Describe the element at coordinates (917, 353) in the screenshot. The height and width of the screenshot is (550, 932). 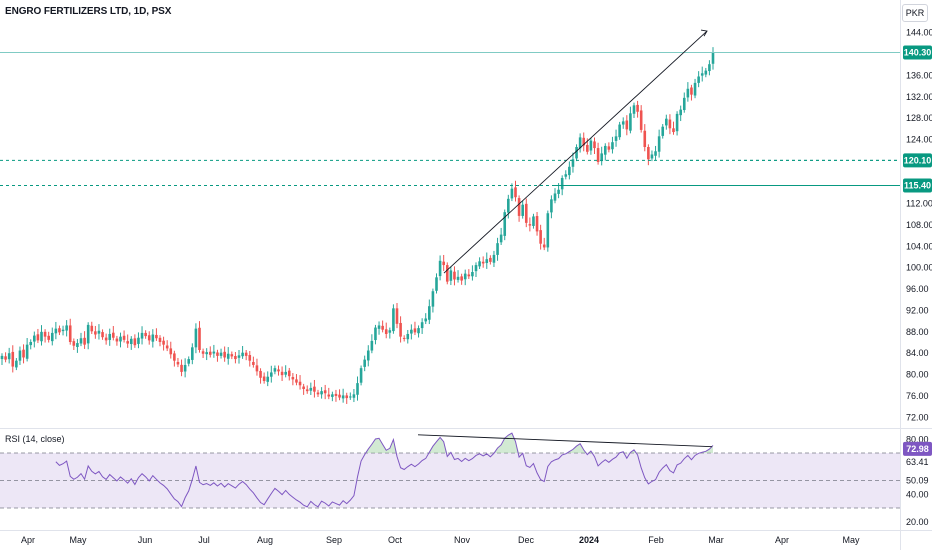
I see `price-tick-label: 84.00` at that location.